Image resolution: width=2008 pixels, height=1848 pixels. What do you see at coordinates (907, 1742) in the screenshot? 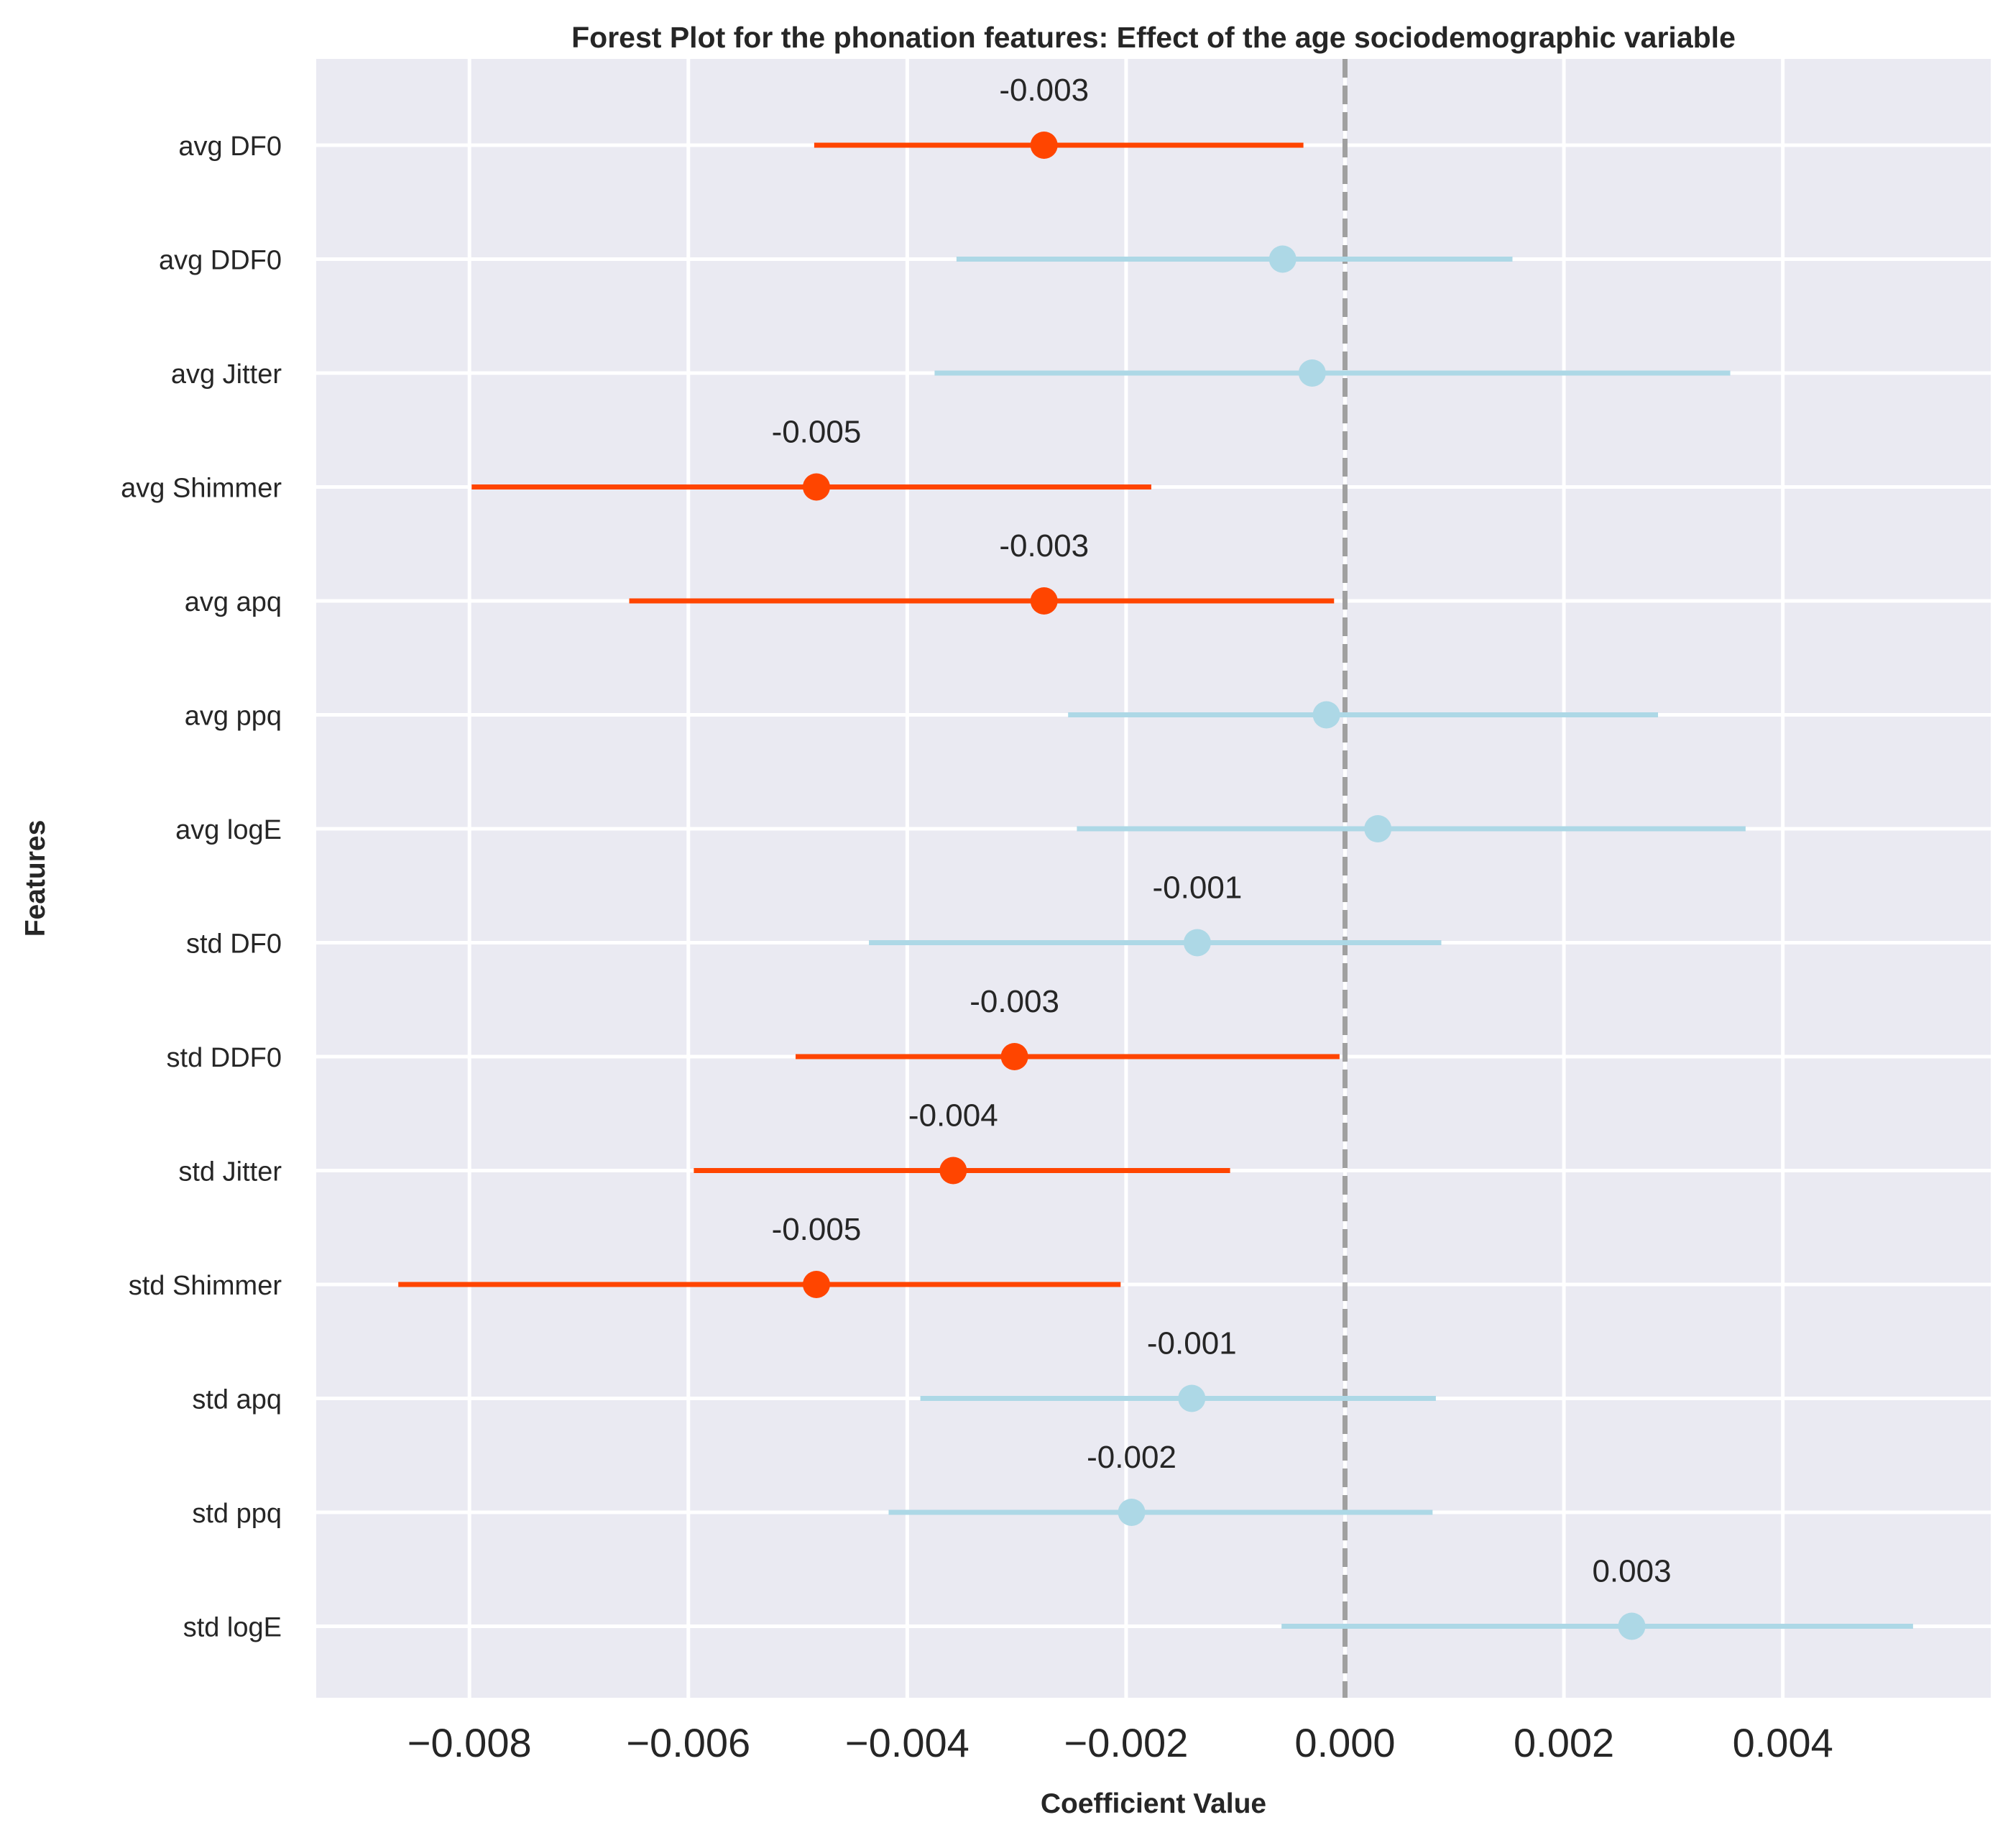
I see `x-tick-label: −0.004` at bounding box center [907, 1742].